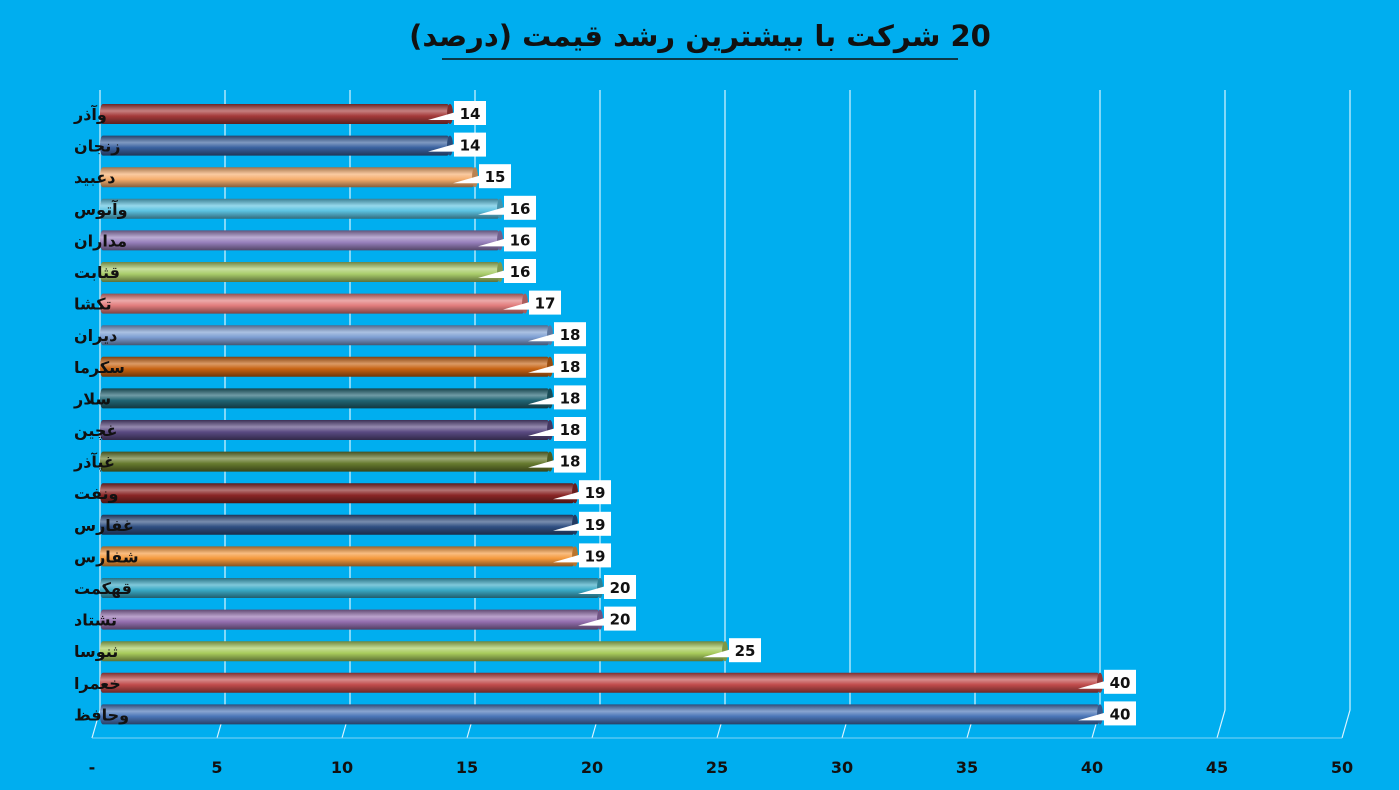 The height and width of the screenshot is (790, 1399). What do you see at coordinates (90, 114) in the screenshot?
I see `category-label: وآذر` at bounding box center [90, 114].